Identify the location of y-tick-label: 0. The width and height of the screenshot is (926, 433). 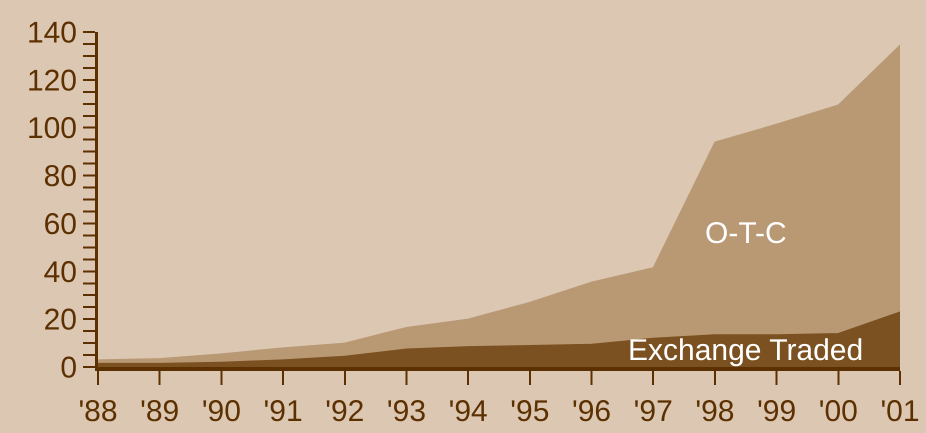
(68, 368).